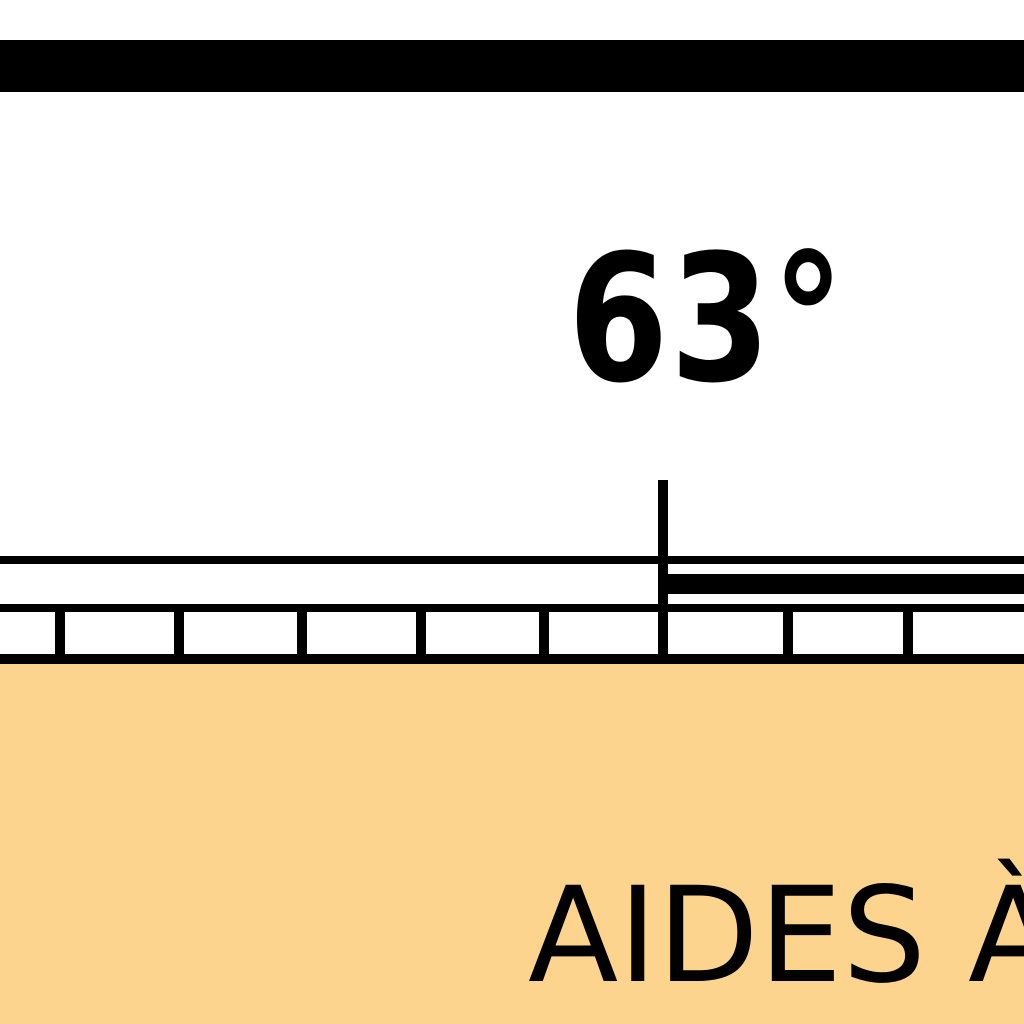 The height and width of the screenshot is (1024, 1024). Describe the element at coordinates (512, 608) in the screenshot. I see `scale-middle-line` at that location.